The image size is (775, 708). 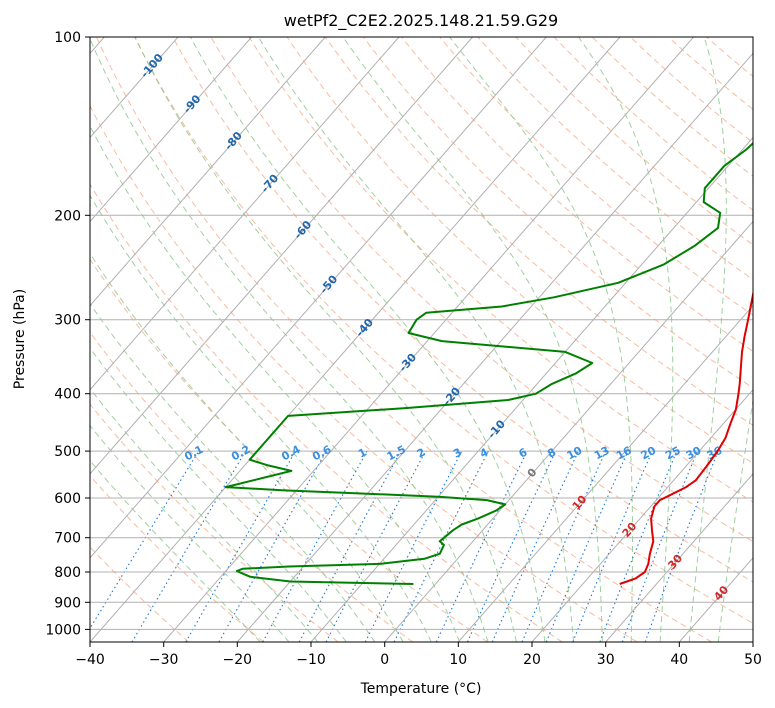 I want to click on y-tick-label: 800, so click(x=67, y=573).